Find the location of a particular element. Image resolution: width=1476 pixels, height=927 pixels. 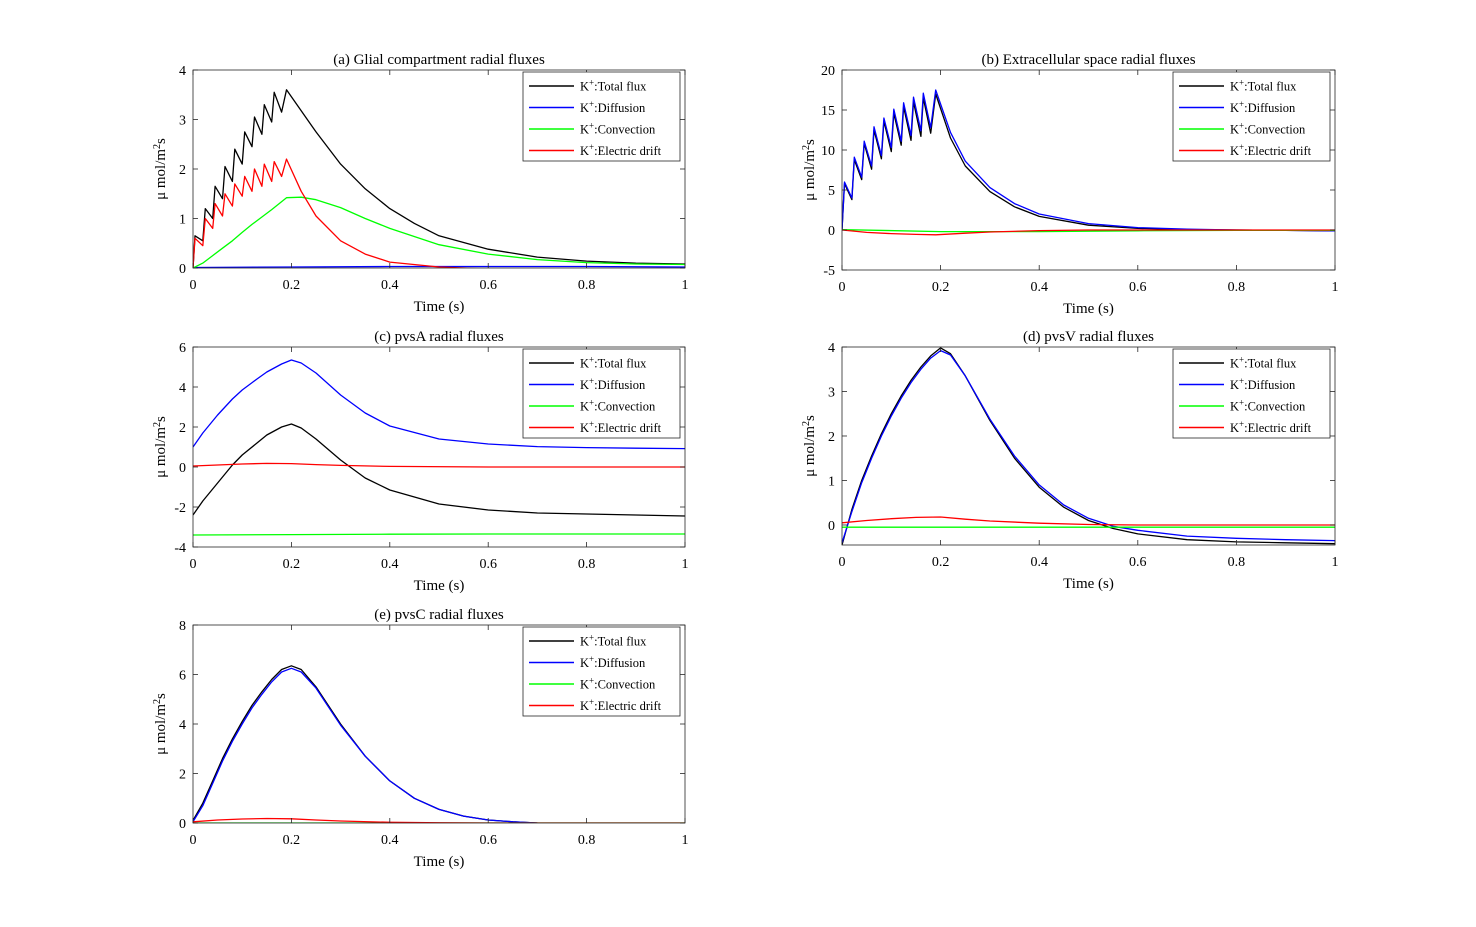

y-tick-label: 5 is located at coordinates (831, 191).